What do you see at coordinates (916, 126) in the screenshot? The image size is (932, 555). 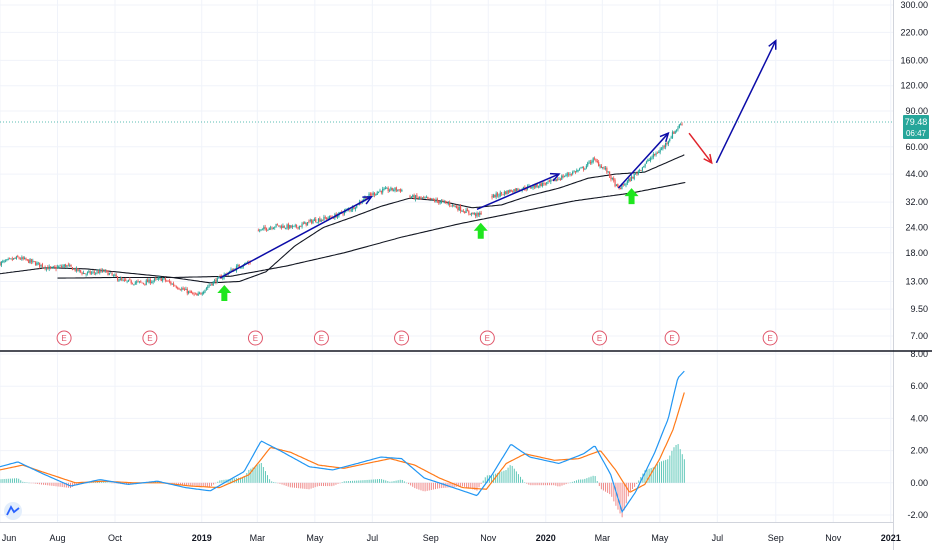 I see `last-price-label: 79.48 06:47` at bounding box center [916, 126].